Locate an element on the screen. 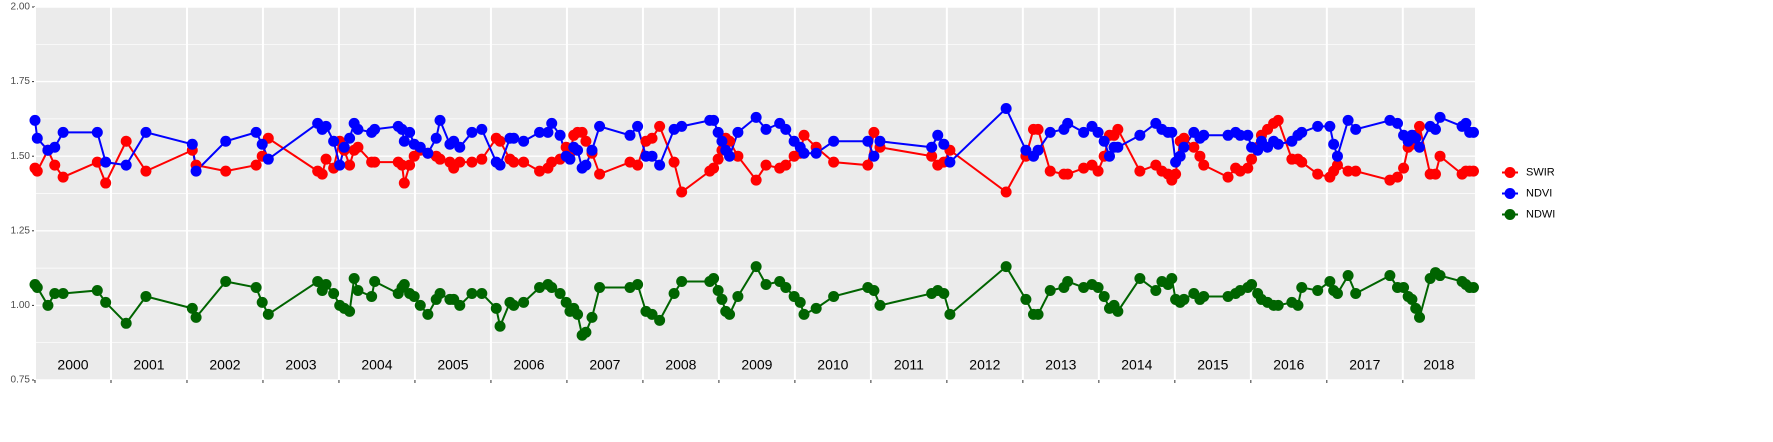  y-tick-label: 1.75 is located at coordinates (21, 81).